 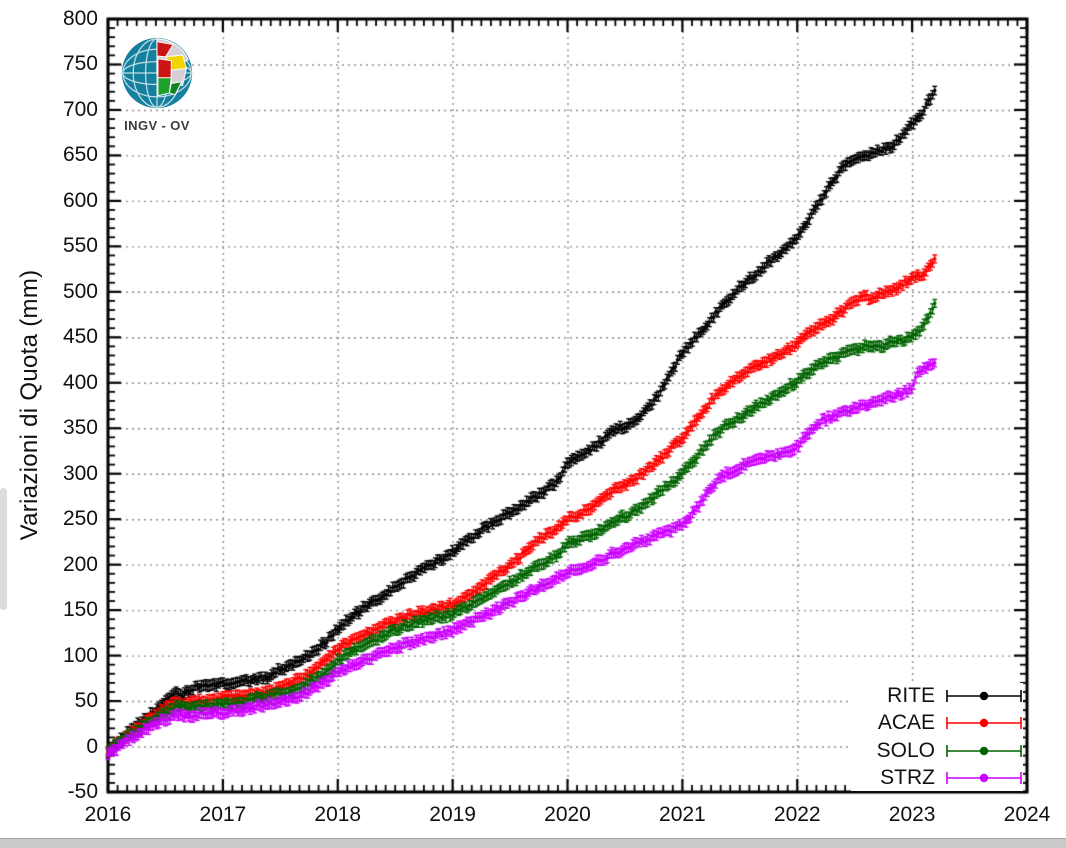 I want to click on legend-item-rite: RITE, so click(x=937, y=696).